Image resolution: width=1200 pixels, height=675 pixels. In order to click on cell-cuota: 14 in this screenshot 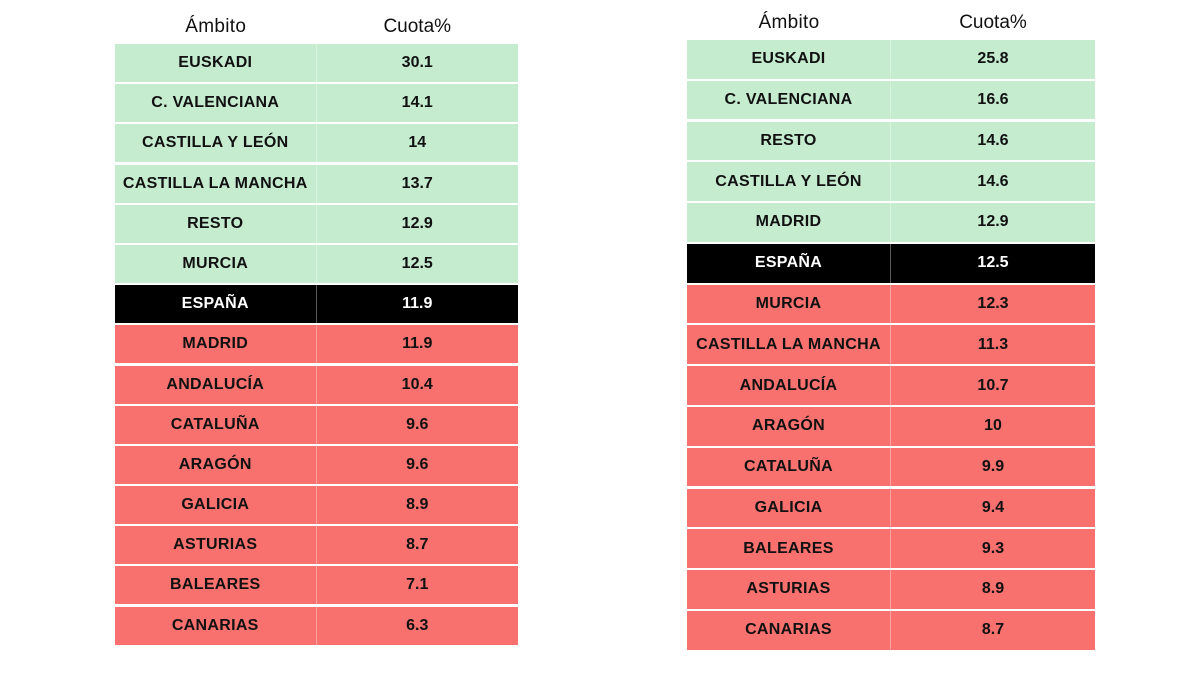, I will do `click(417, 143)`.